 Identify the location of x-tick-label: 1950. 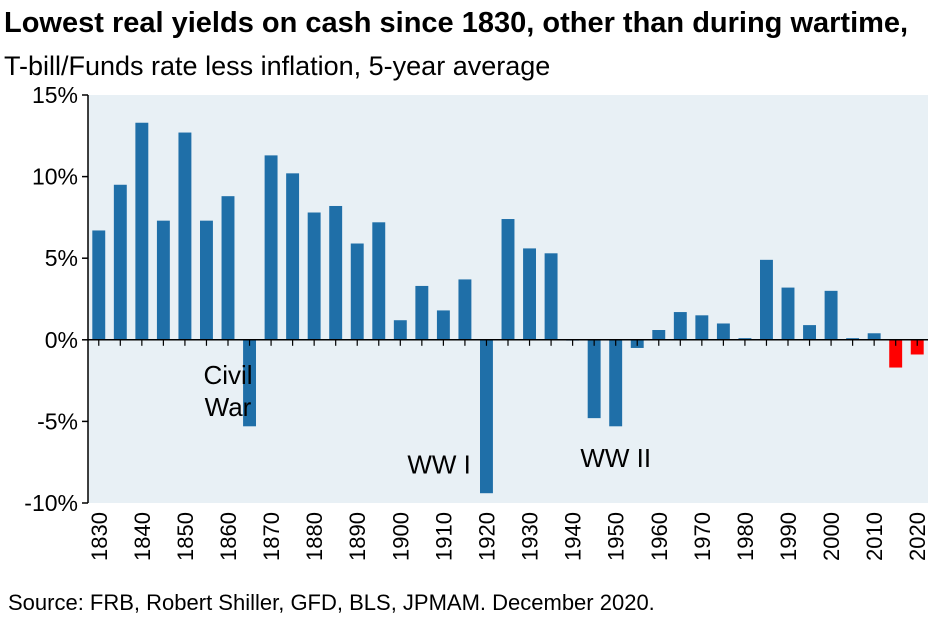
(616, 536).